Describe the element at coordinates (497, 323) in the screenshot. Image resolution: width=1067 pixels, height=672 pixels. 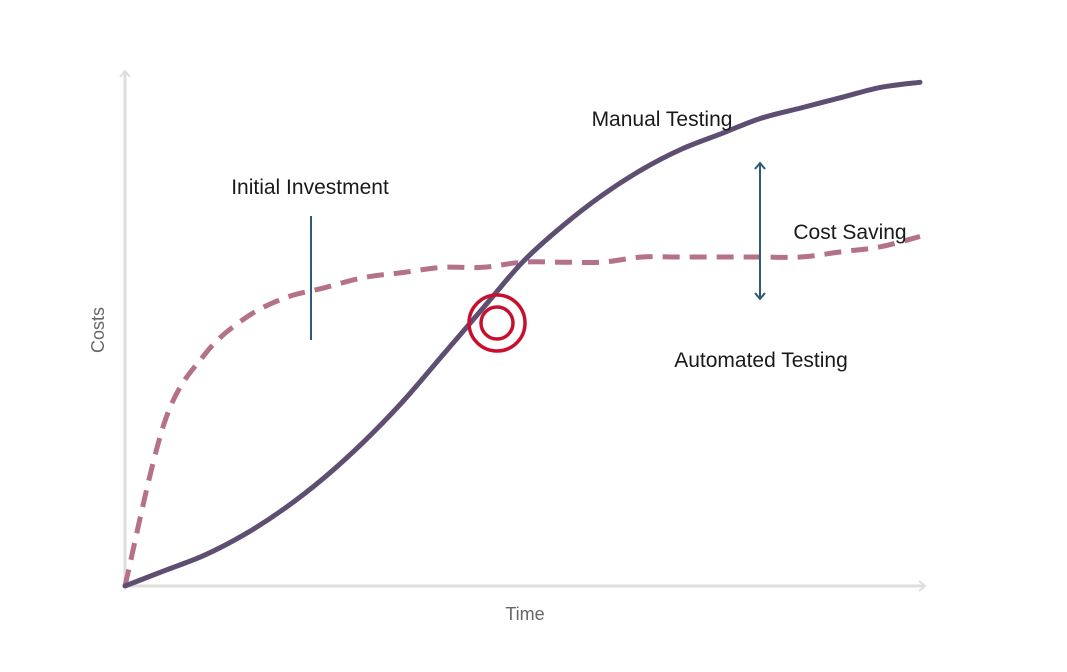
I see `break-even-target-icon` at that location.